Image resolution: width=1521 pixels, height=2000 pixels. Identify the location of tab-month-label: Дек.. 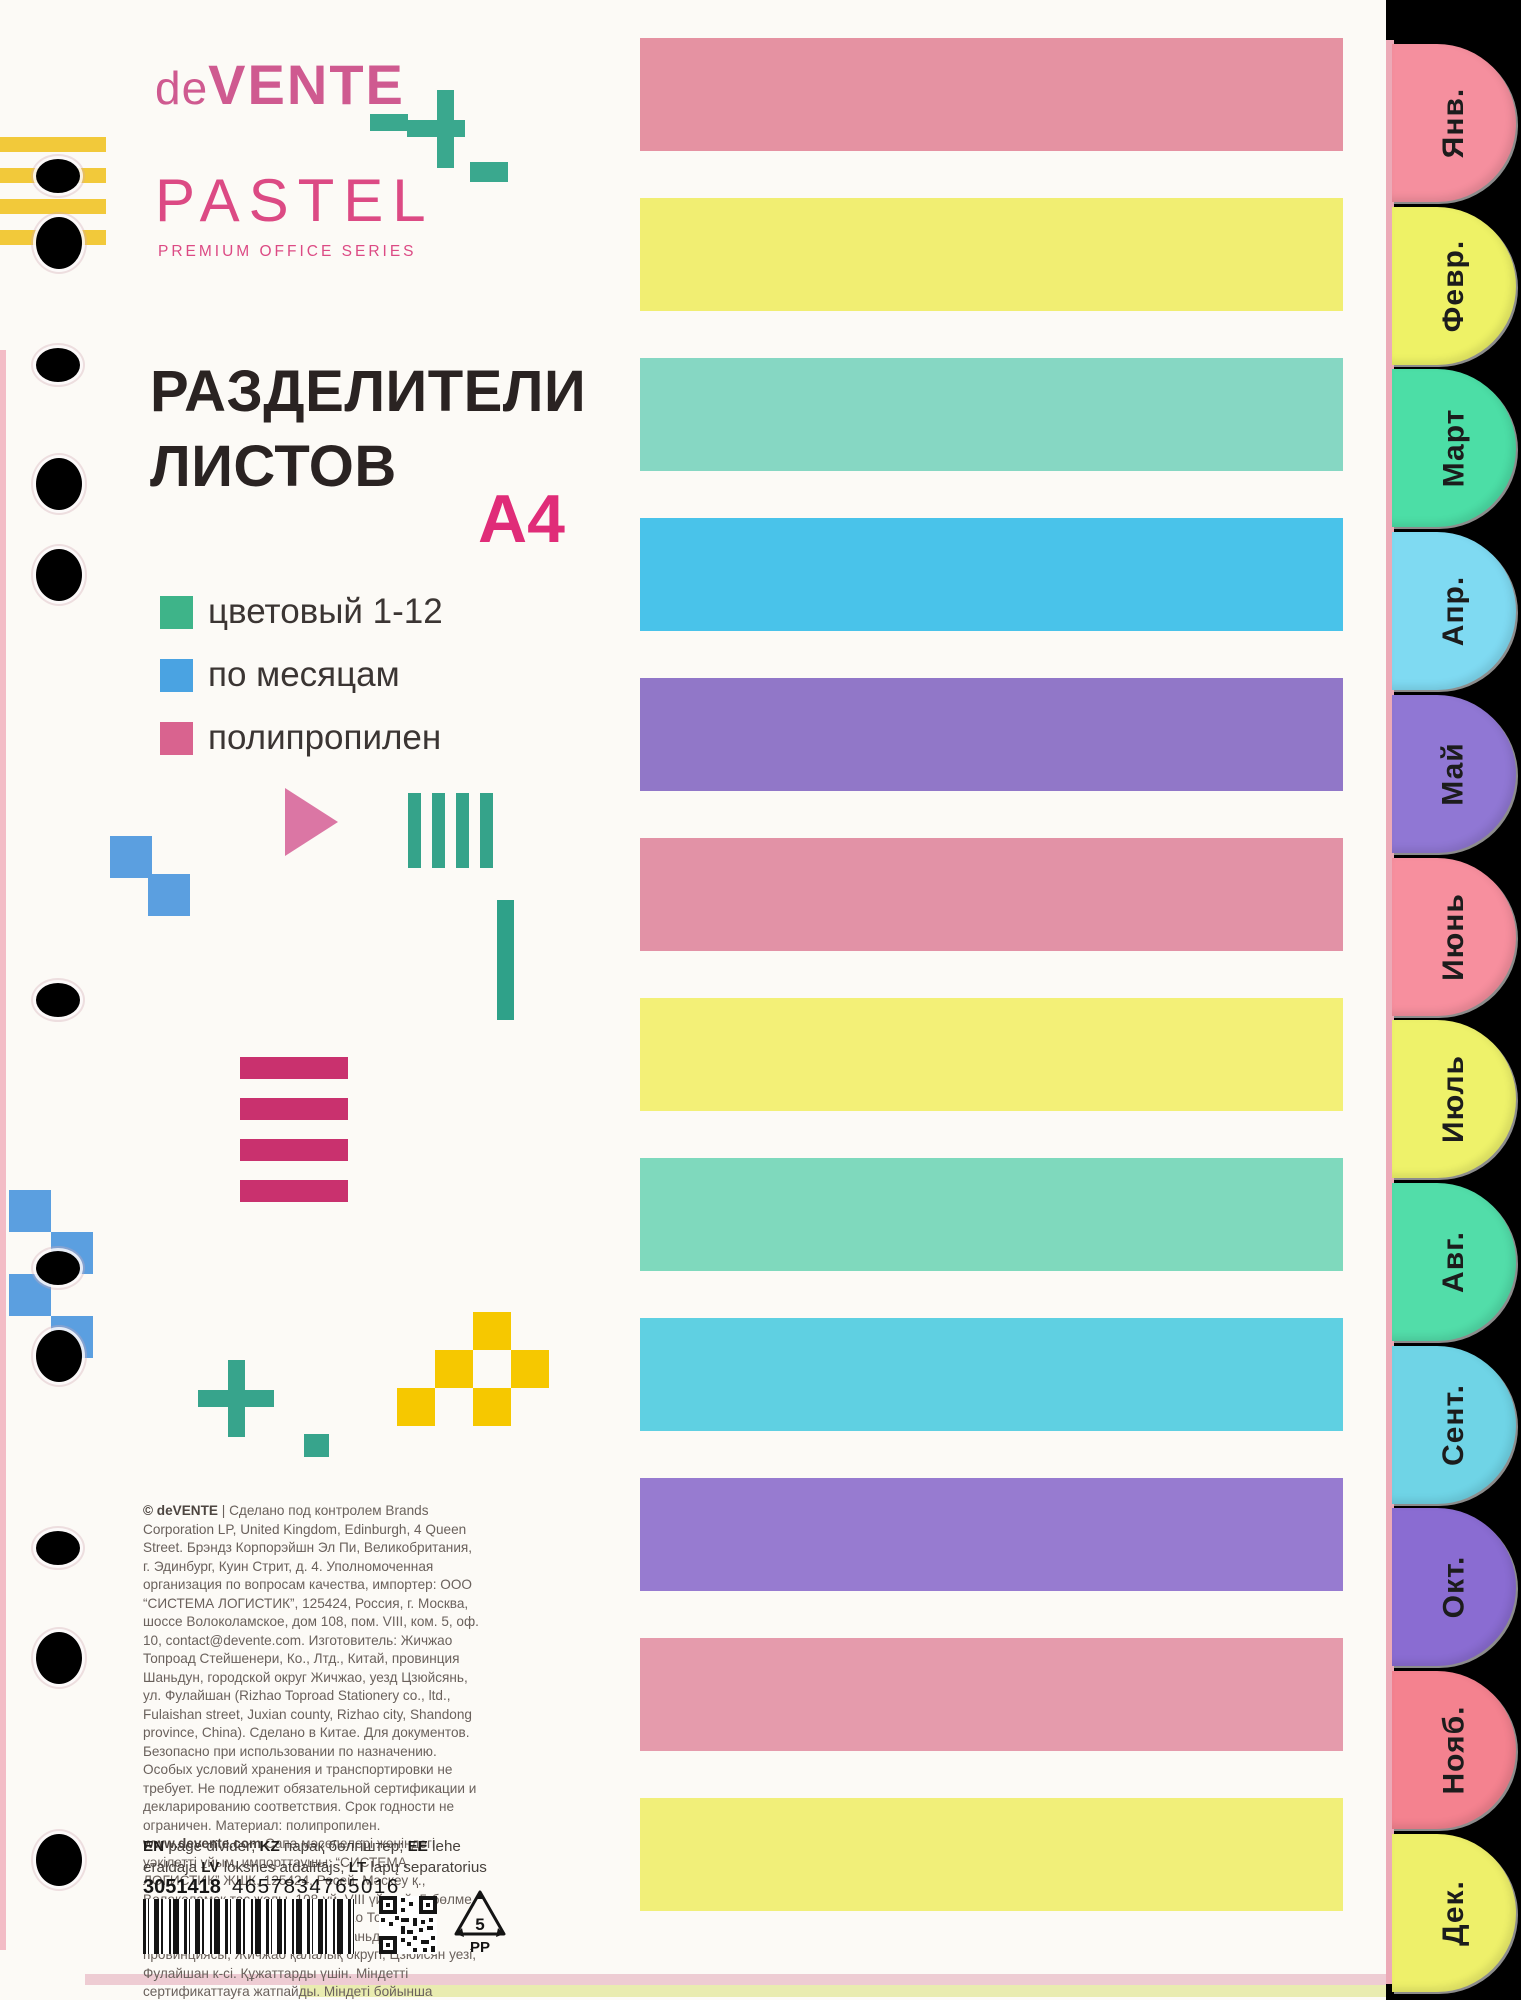
(1453, 1912).